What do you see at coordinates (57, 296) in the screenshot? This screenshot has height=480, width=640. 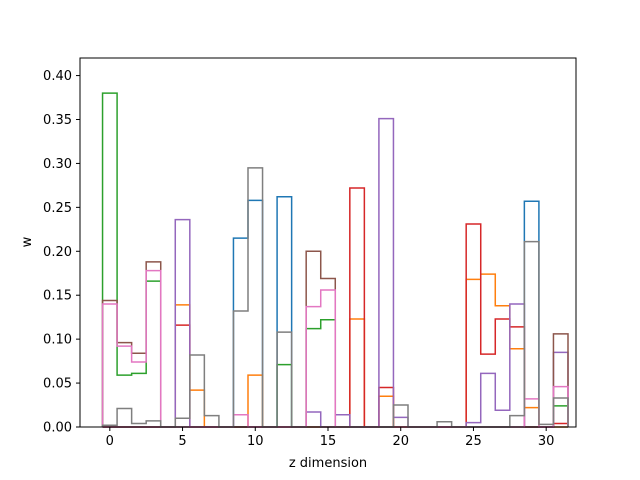 I see `y-tick-label: 0.15` at bounding box center [57, 296].